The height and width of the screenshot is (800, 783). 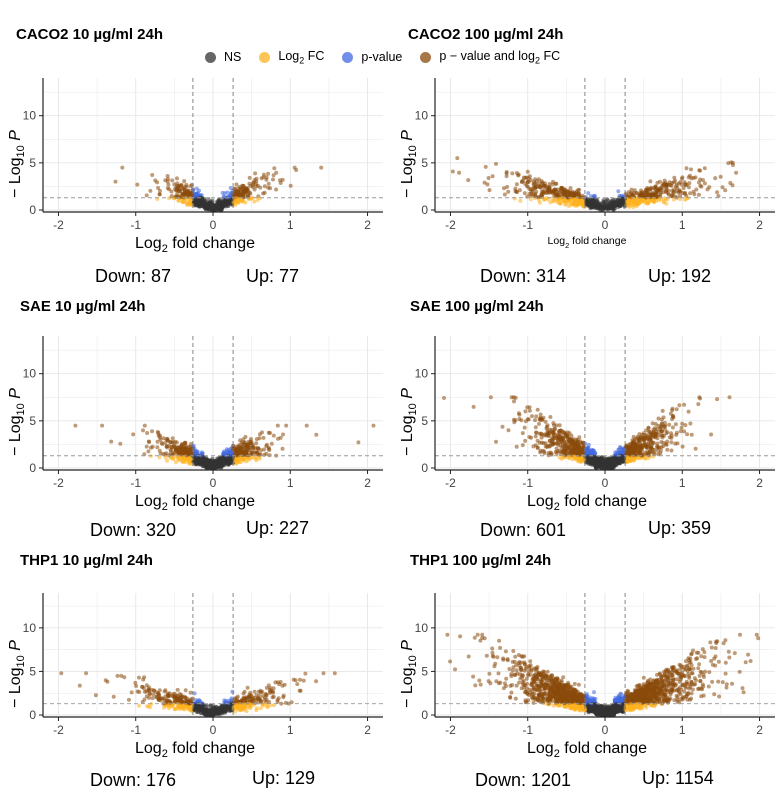 I want to click on points, so click(x=587, y=432).